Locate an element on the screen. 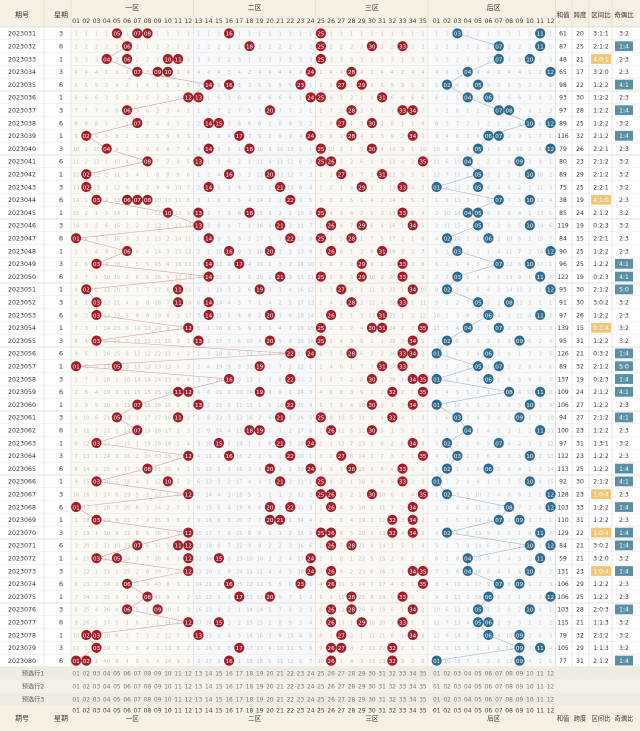 Image resolution: width=640 pixels, height=731 pixels. front-ball-label: 23 is located at coordinates (301, 585).